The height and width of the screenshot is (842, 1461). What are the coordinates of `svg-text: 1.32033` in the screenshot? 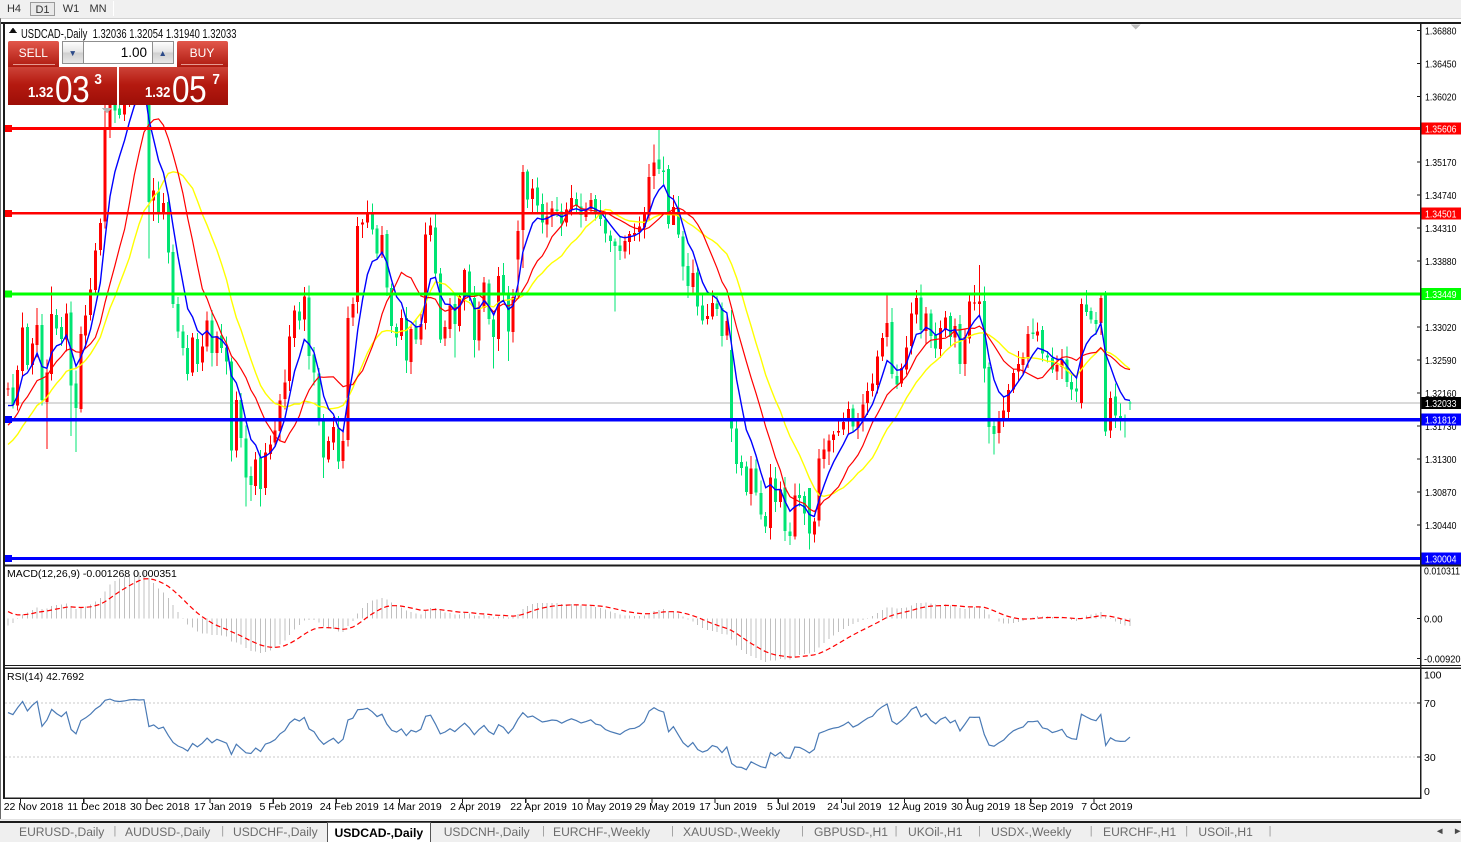 It's located at (1441, 404).